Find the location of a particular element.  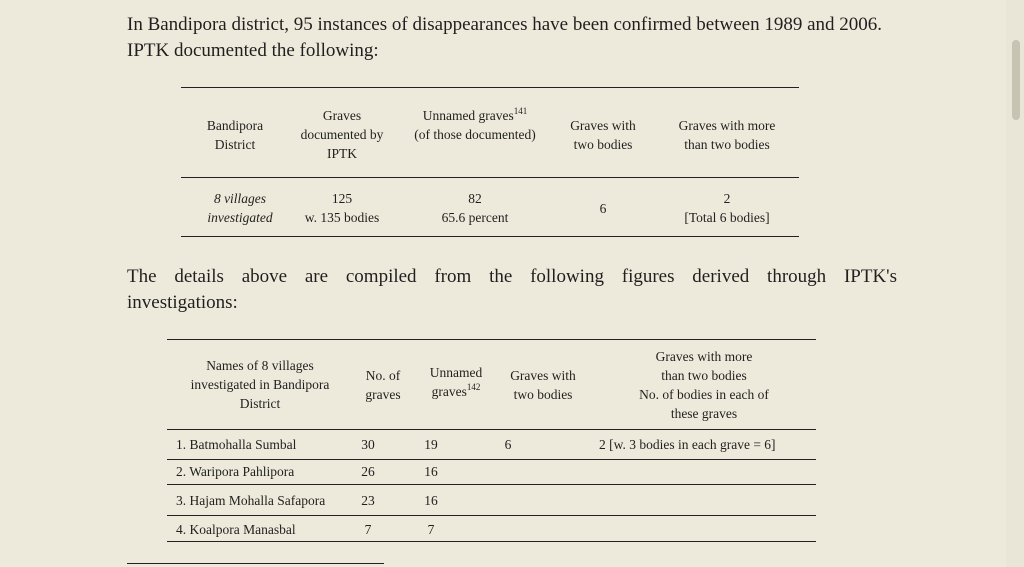

header-two-bodies: Graves with two bodies is located at coordinates (603, 135).